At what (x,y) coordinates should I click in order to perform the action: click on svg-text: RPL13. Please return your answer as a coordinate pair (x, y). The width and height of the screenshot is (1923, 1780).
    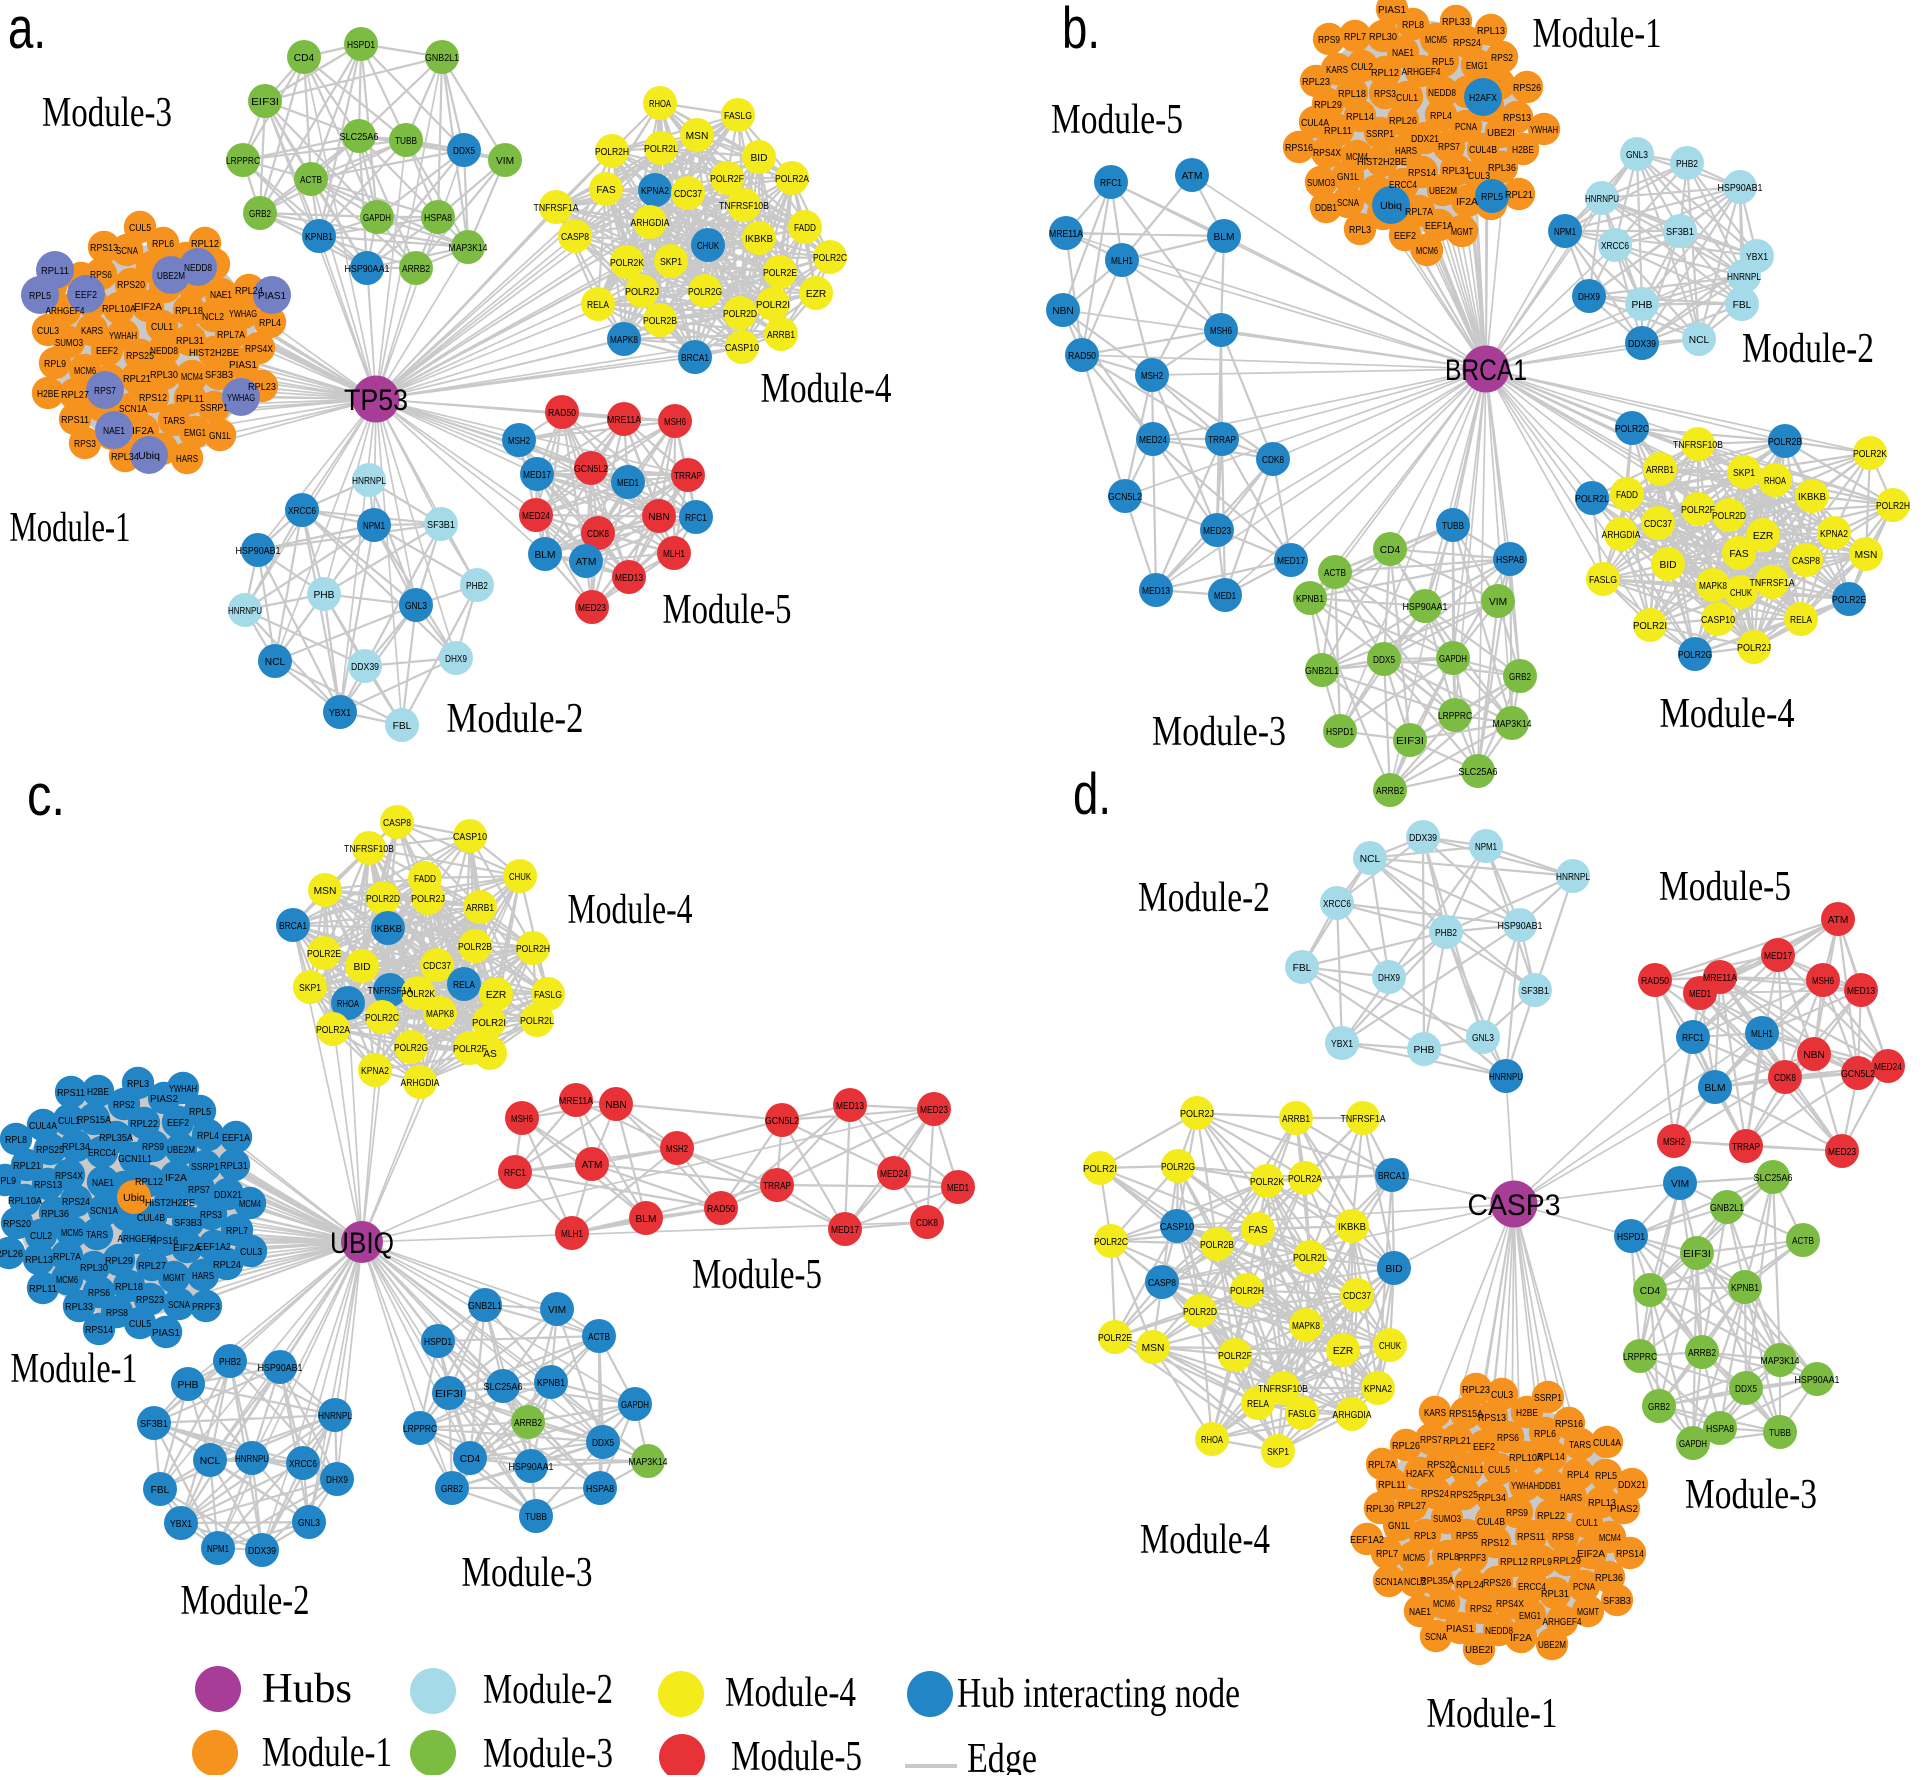
    Looking at the image, I should click on (1602, 1503).